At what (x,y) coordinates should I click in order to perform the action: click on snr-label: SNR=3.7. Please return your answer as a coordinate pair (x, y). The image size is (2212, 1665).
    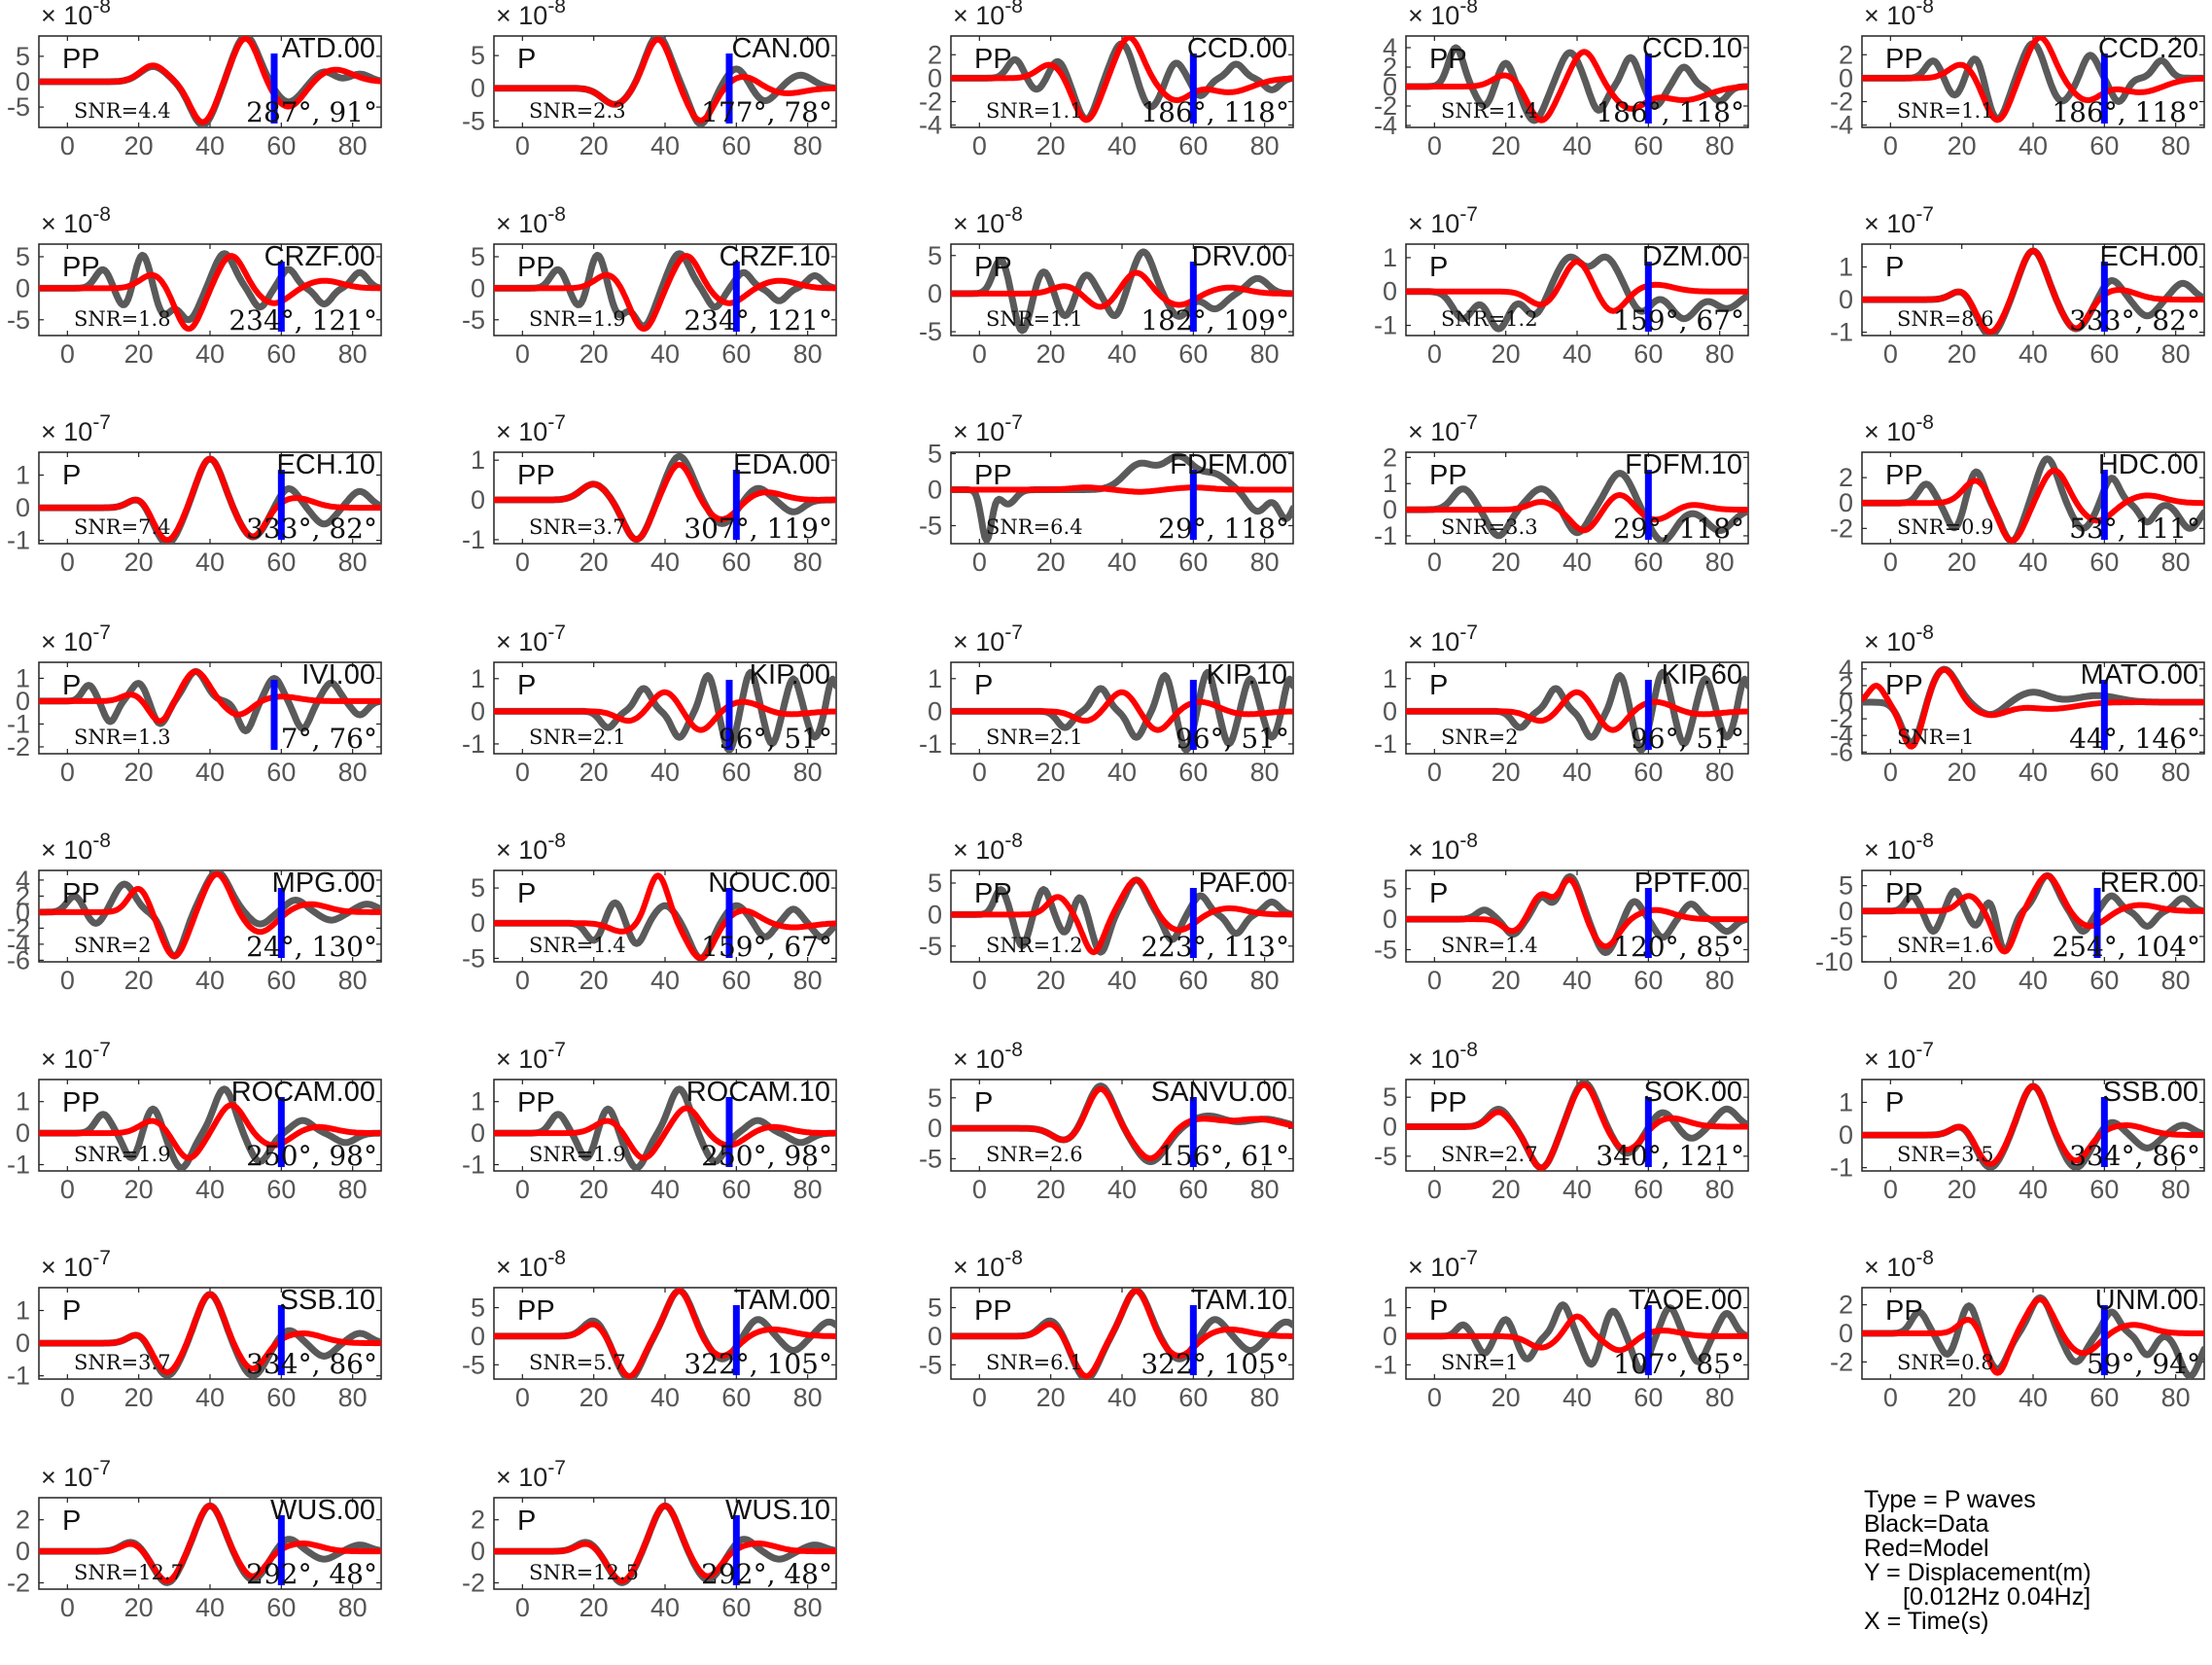
    Looking at the image, I should click on (577, 527).